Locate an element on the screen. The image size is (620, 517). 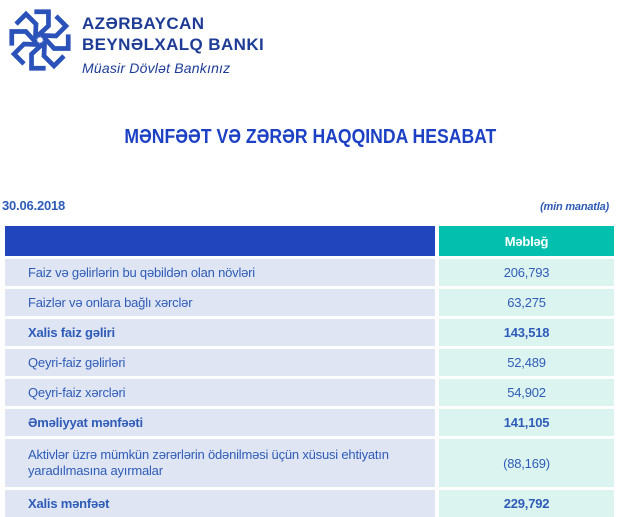
row-value: 52,489 is located at coordinates (526, 362).